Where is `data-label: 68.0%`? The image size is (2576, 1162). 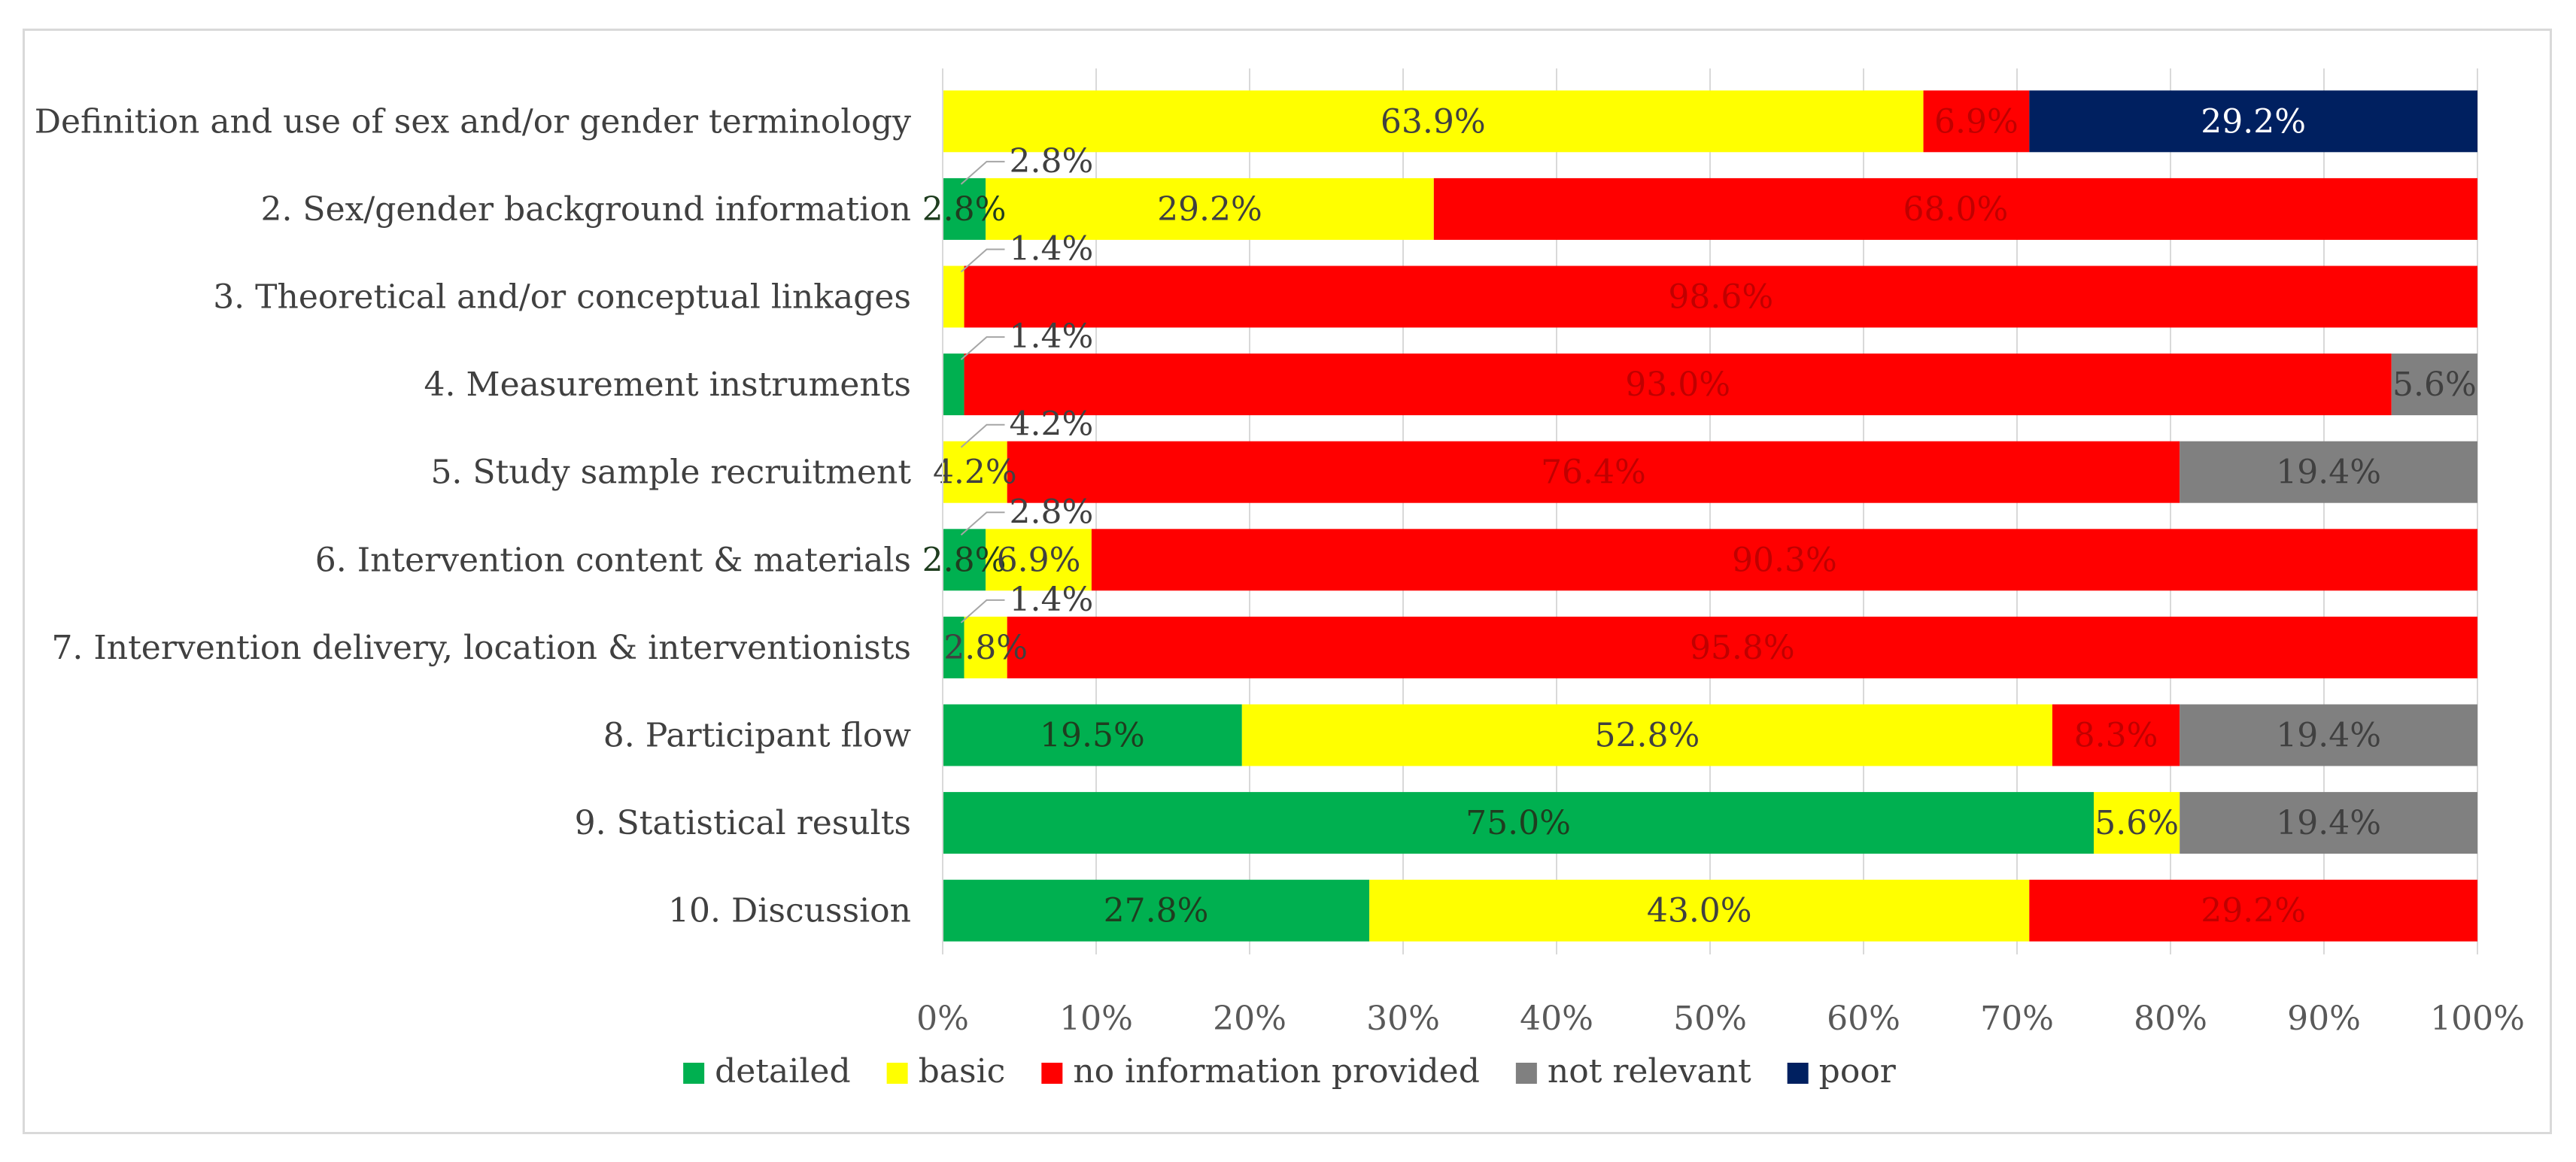 data-label: 68.0% is located at coordinates (1956, 209).